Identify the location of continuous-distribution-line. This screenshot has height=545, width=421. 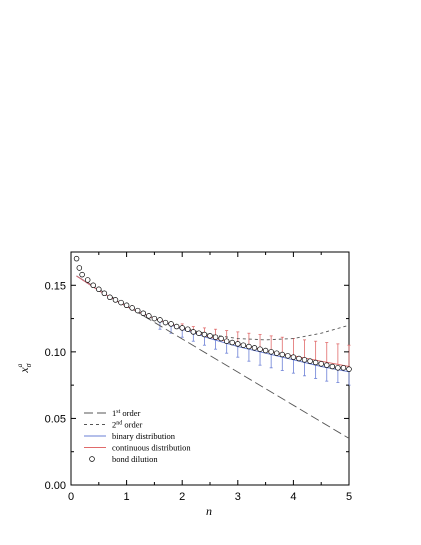
(213, 321).